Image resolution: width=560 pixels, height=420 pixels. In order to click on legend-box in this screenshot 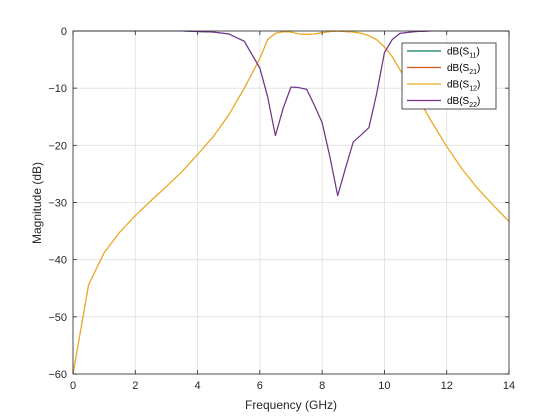, I will do `click(449, 76)`.